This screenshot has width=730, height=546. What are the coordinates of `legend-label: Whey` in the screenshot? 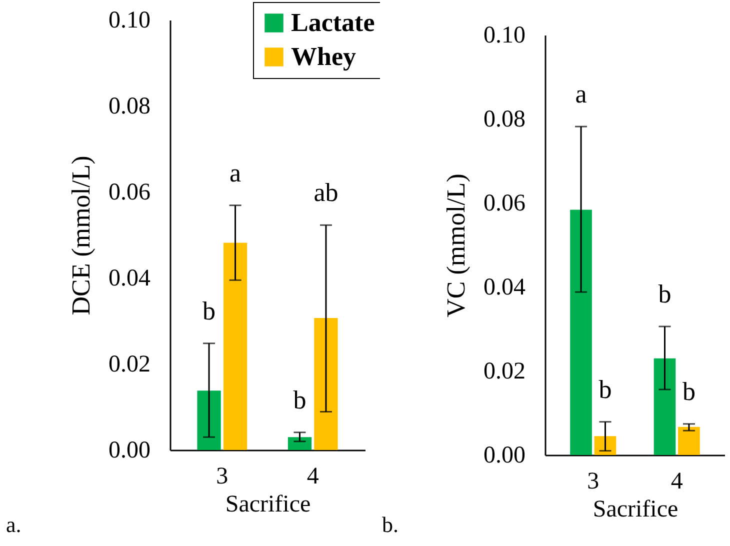 It's located at (323, 56).